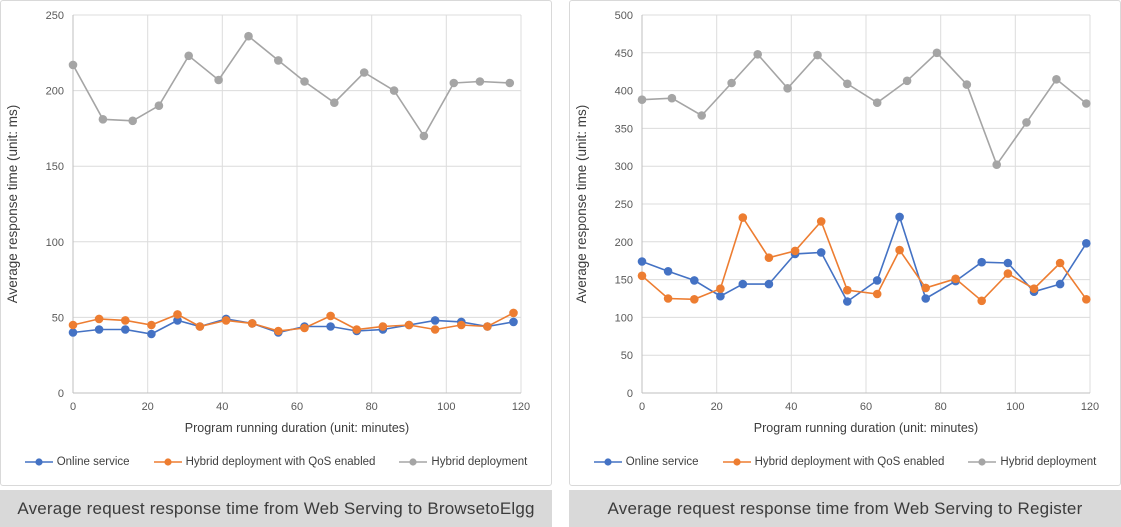 The width and height of the screenshot is (1121, 527). What do you see at coordinates (624, 16) in the screenshot?
I see `svg-text: 500` at bounding box center [624, 16].